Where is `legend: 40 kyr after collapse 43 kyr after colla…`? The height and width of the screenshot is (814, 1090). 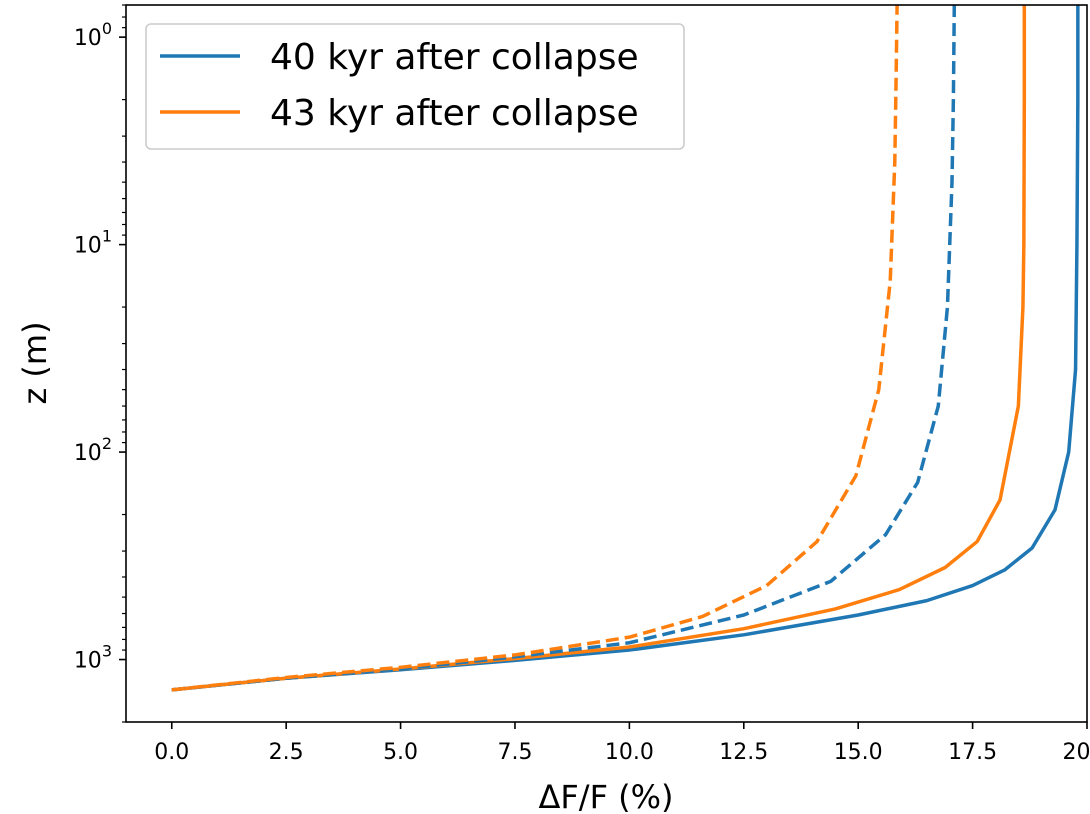 legend: 40 kyr after collapse 43 kyr after colla… is located at coordinates (415, 86).